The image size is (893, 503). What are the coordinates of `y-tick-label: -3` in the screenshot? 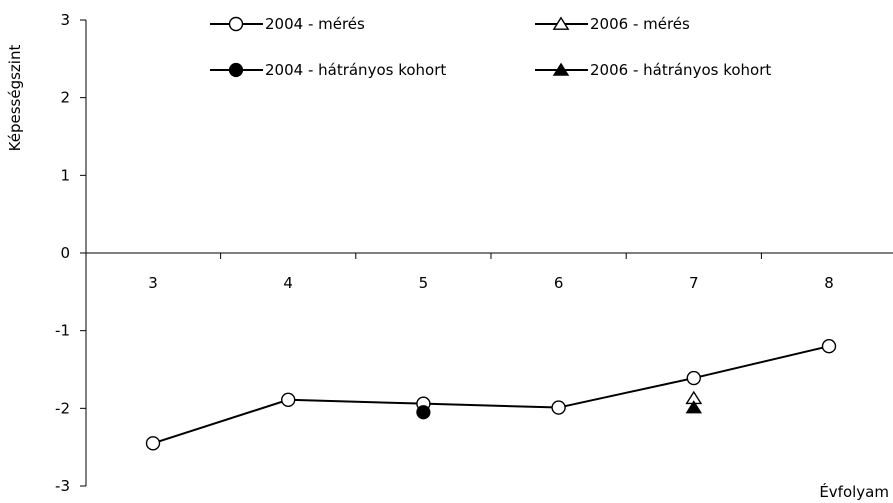 It's located at (62, 486).